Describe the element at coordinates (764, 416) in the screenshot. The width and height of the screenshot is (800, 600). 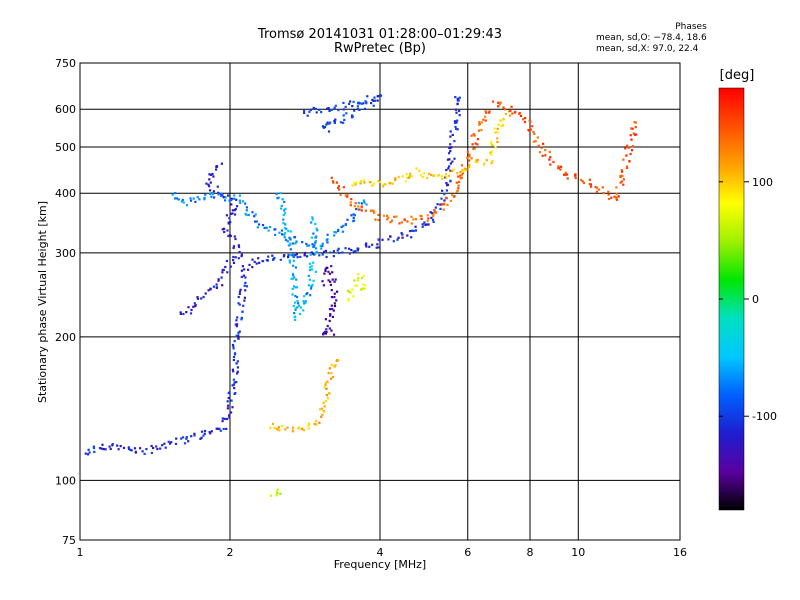
I see `colorbar-tick-label: -100` at that location.